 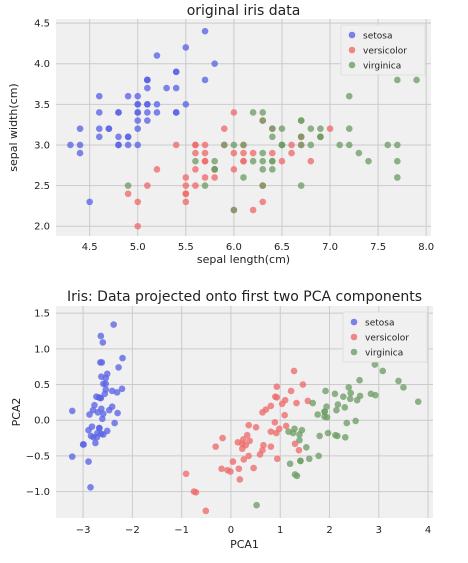 I want to click on x-tick-label: 2, so click(x=329, y=530).